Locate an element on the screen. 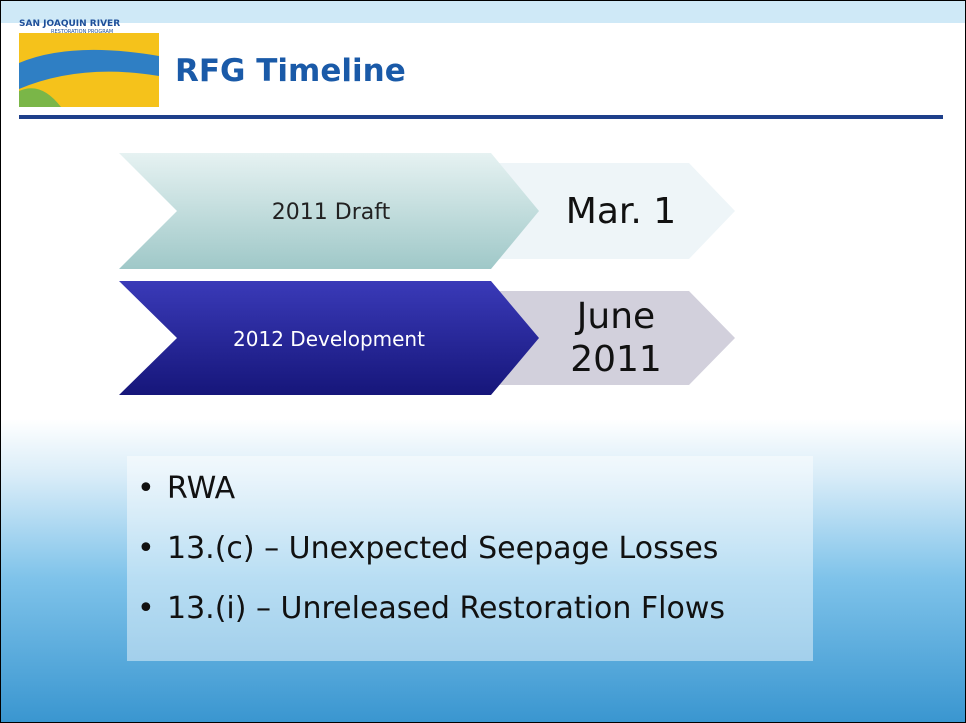  bullet: 13.(c) – Unexpected Seepage Losses is located at coordinates (442, 548).